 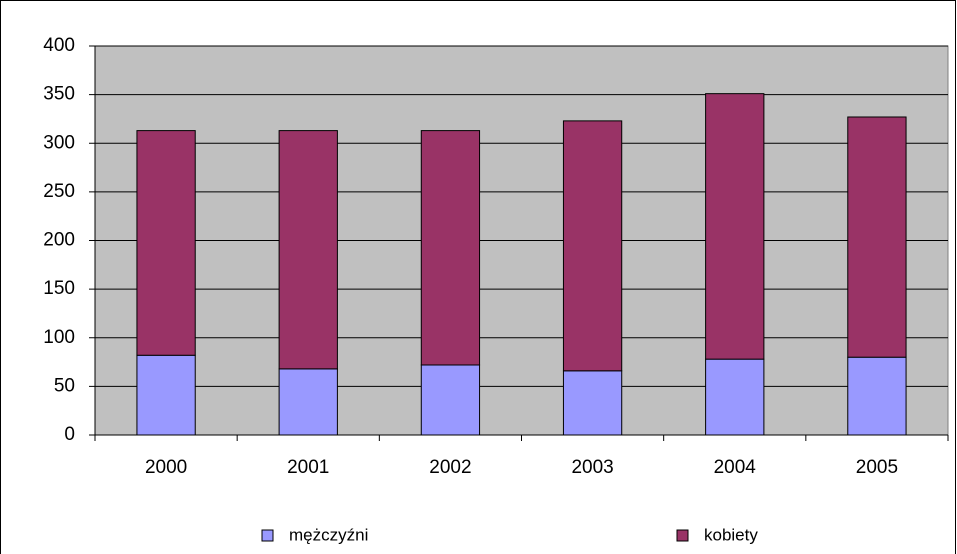 What do you see at coordinates (59, 240) in the screenshot?
I see `y-tick-label: 200` at bounding box center [59, 240].